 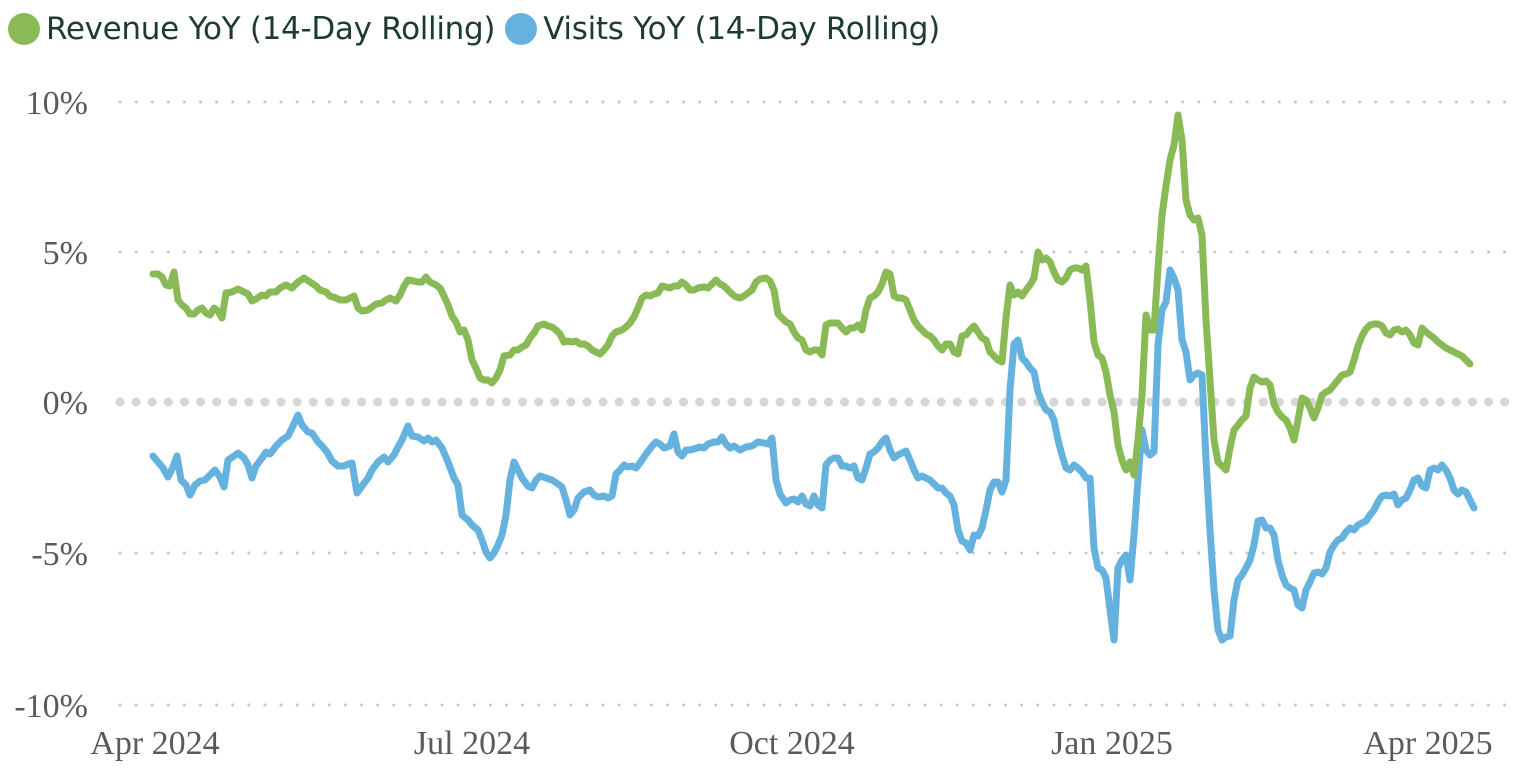 I want to click on legend-item-visits: Visits YoY (14-Day Rolling), so click(x=722, y=29).